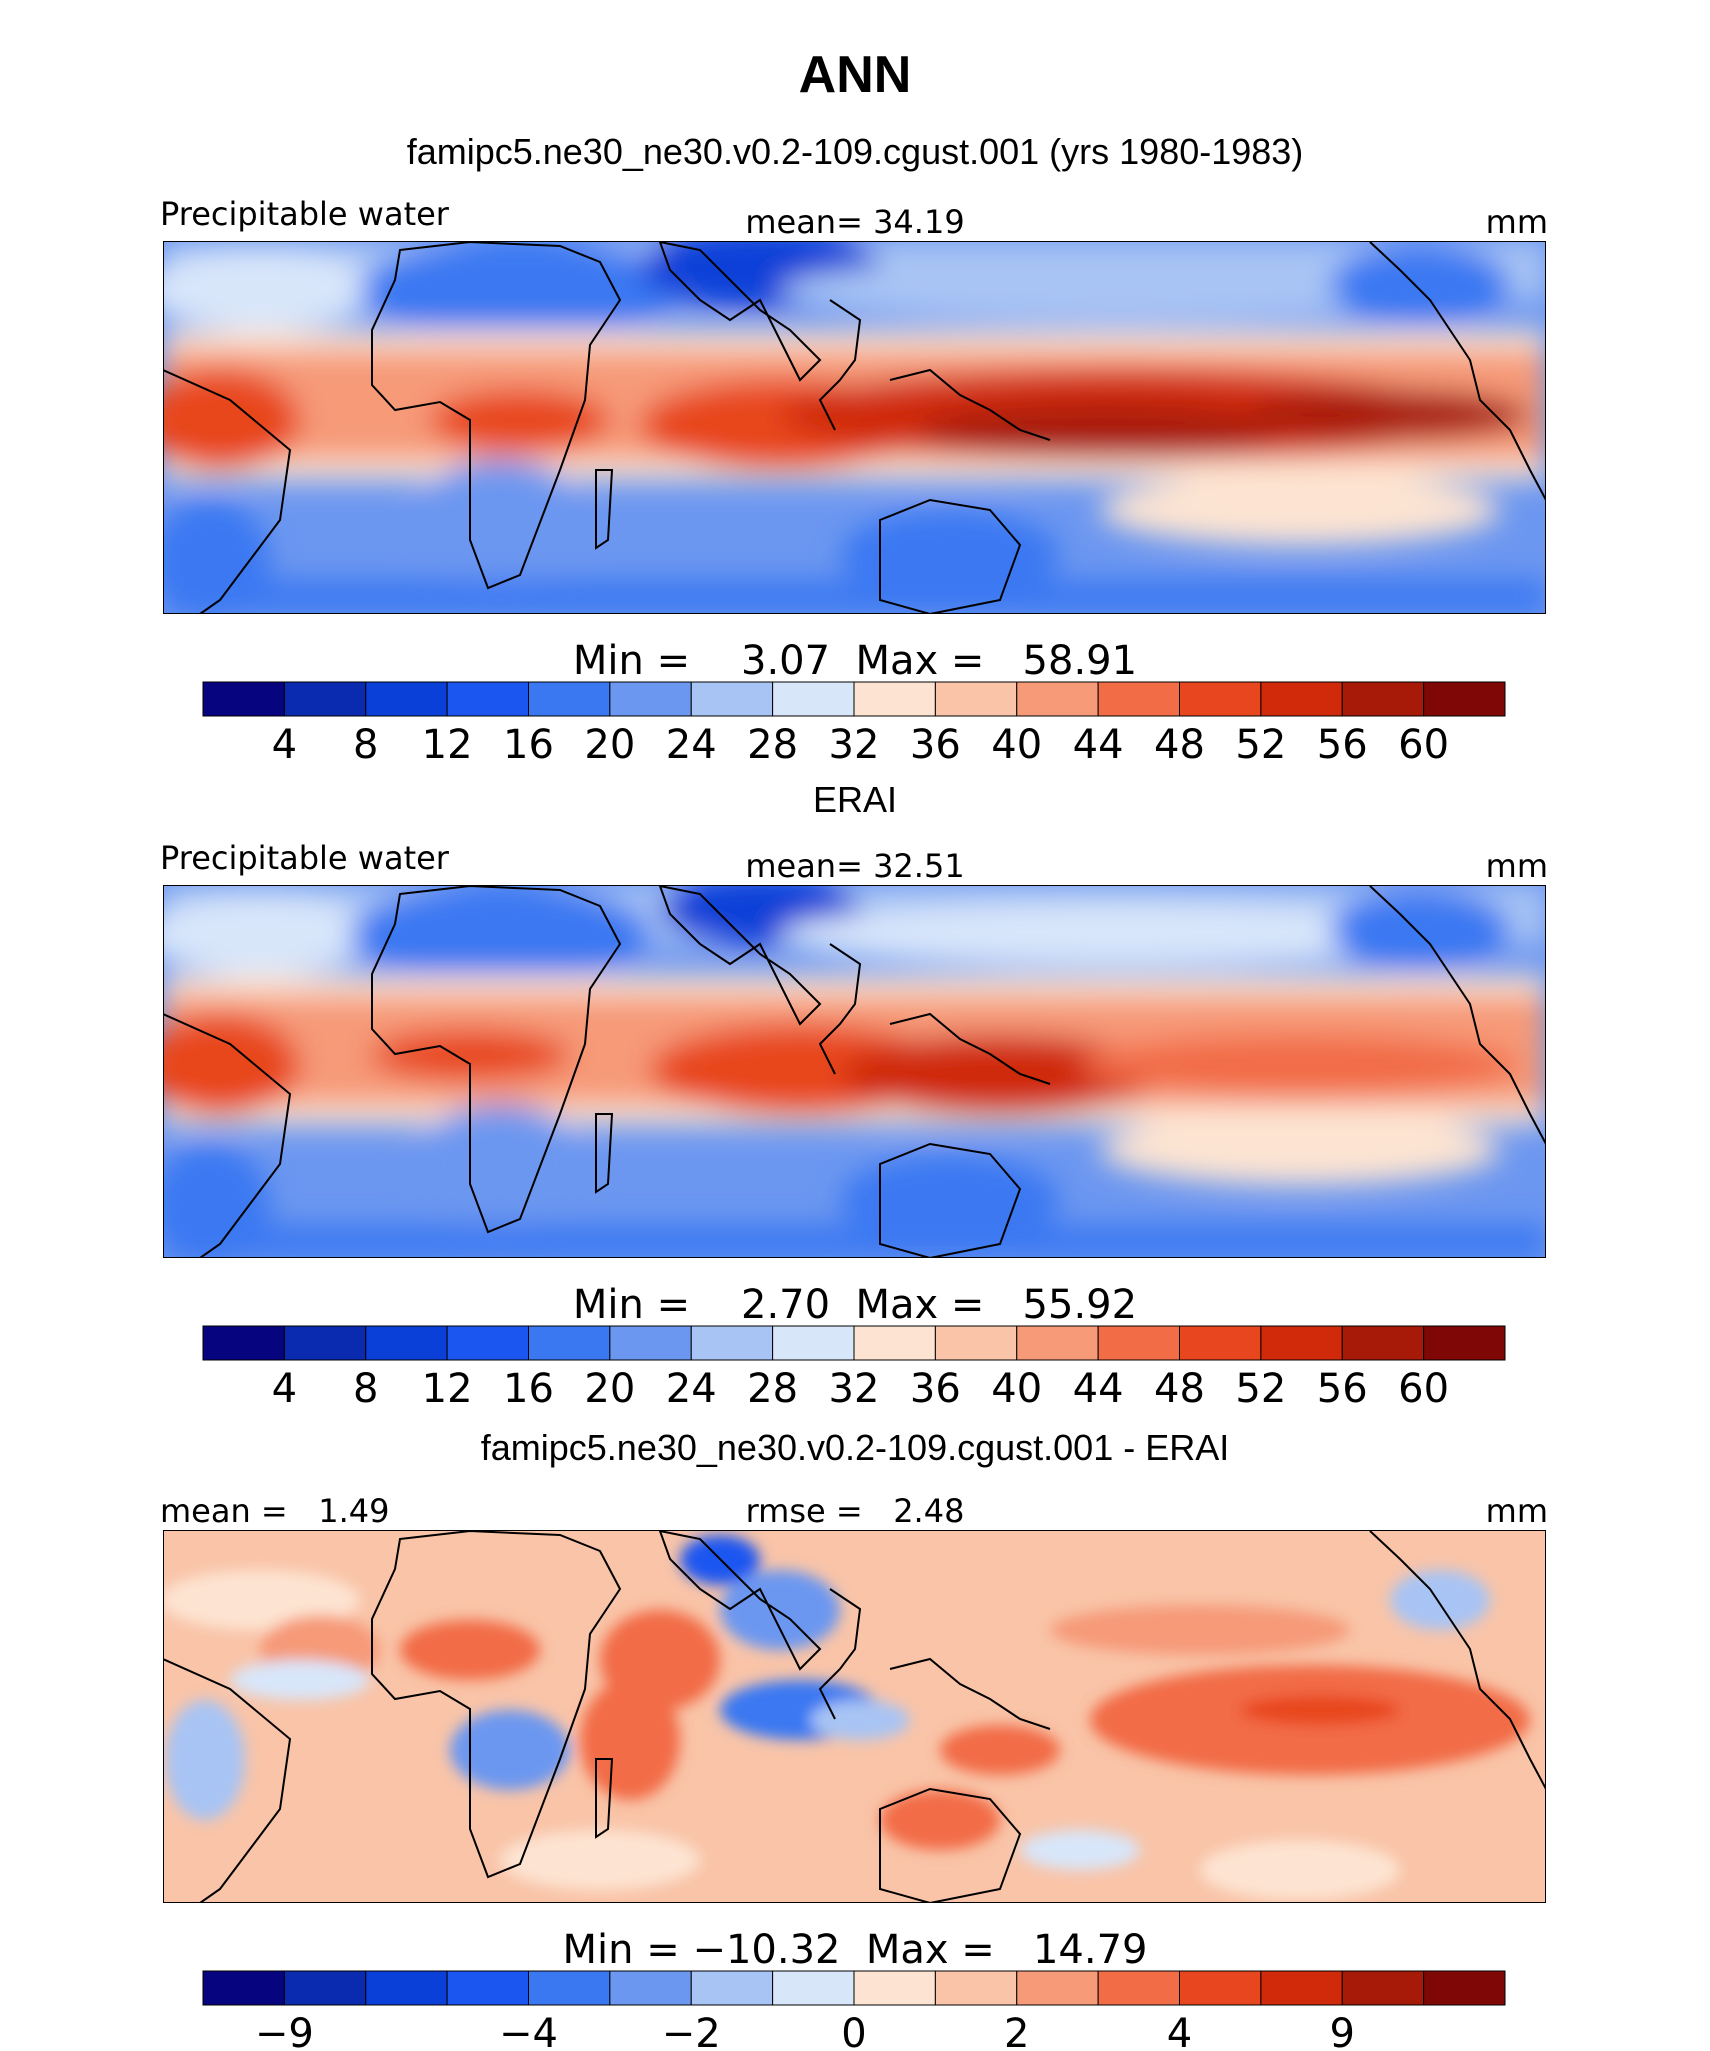 This screenshot has width=1710, height=2051. I want to click on panel-diff-units-label: mm, so click(1517, 1511).